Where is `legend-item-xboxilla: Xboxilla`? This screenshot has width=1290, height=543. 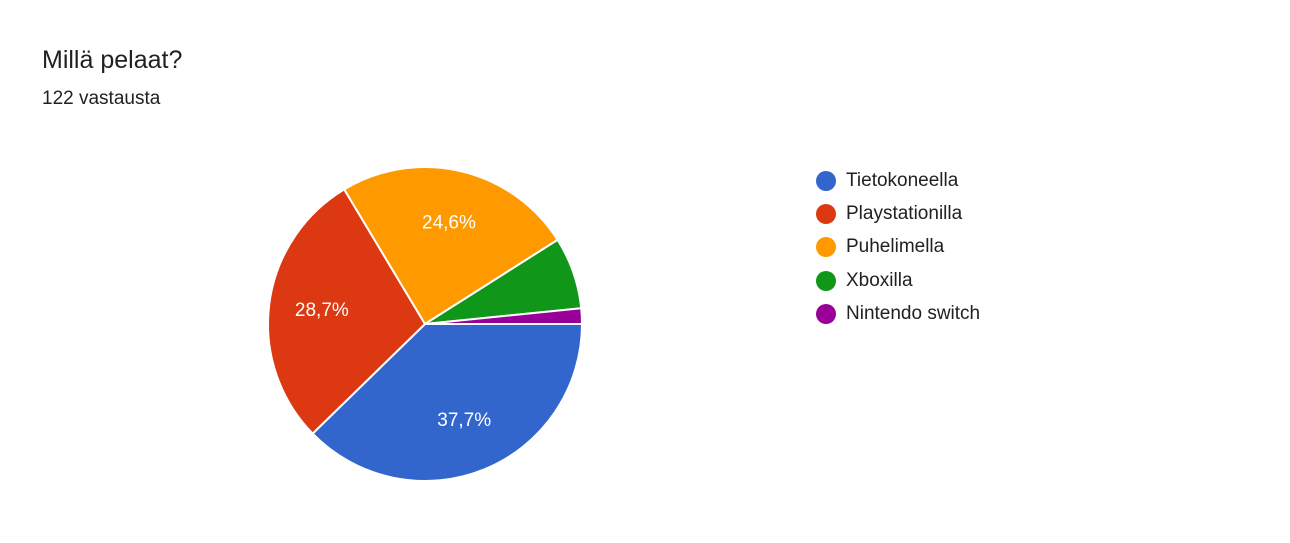
legend-item-xboxilla: Xboxilla is located at coordinates (898, 280).